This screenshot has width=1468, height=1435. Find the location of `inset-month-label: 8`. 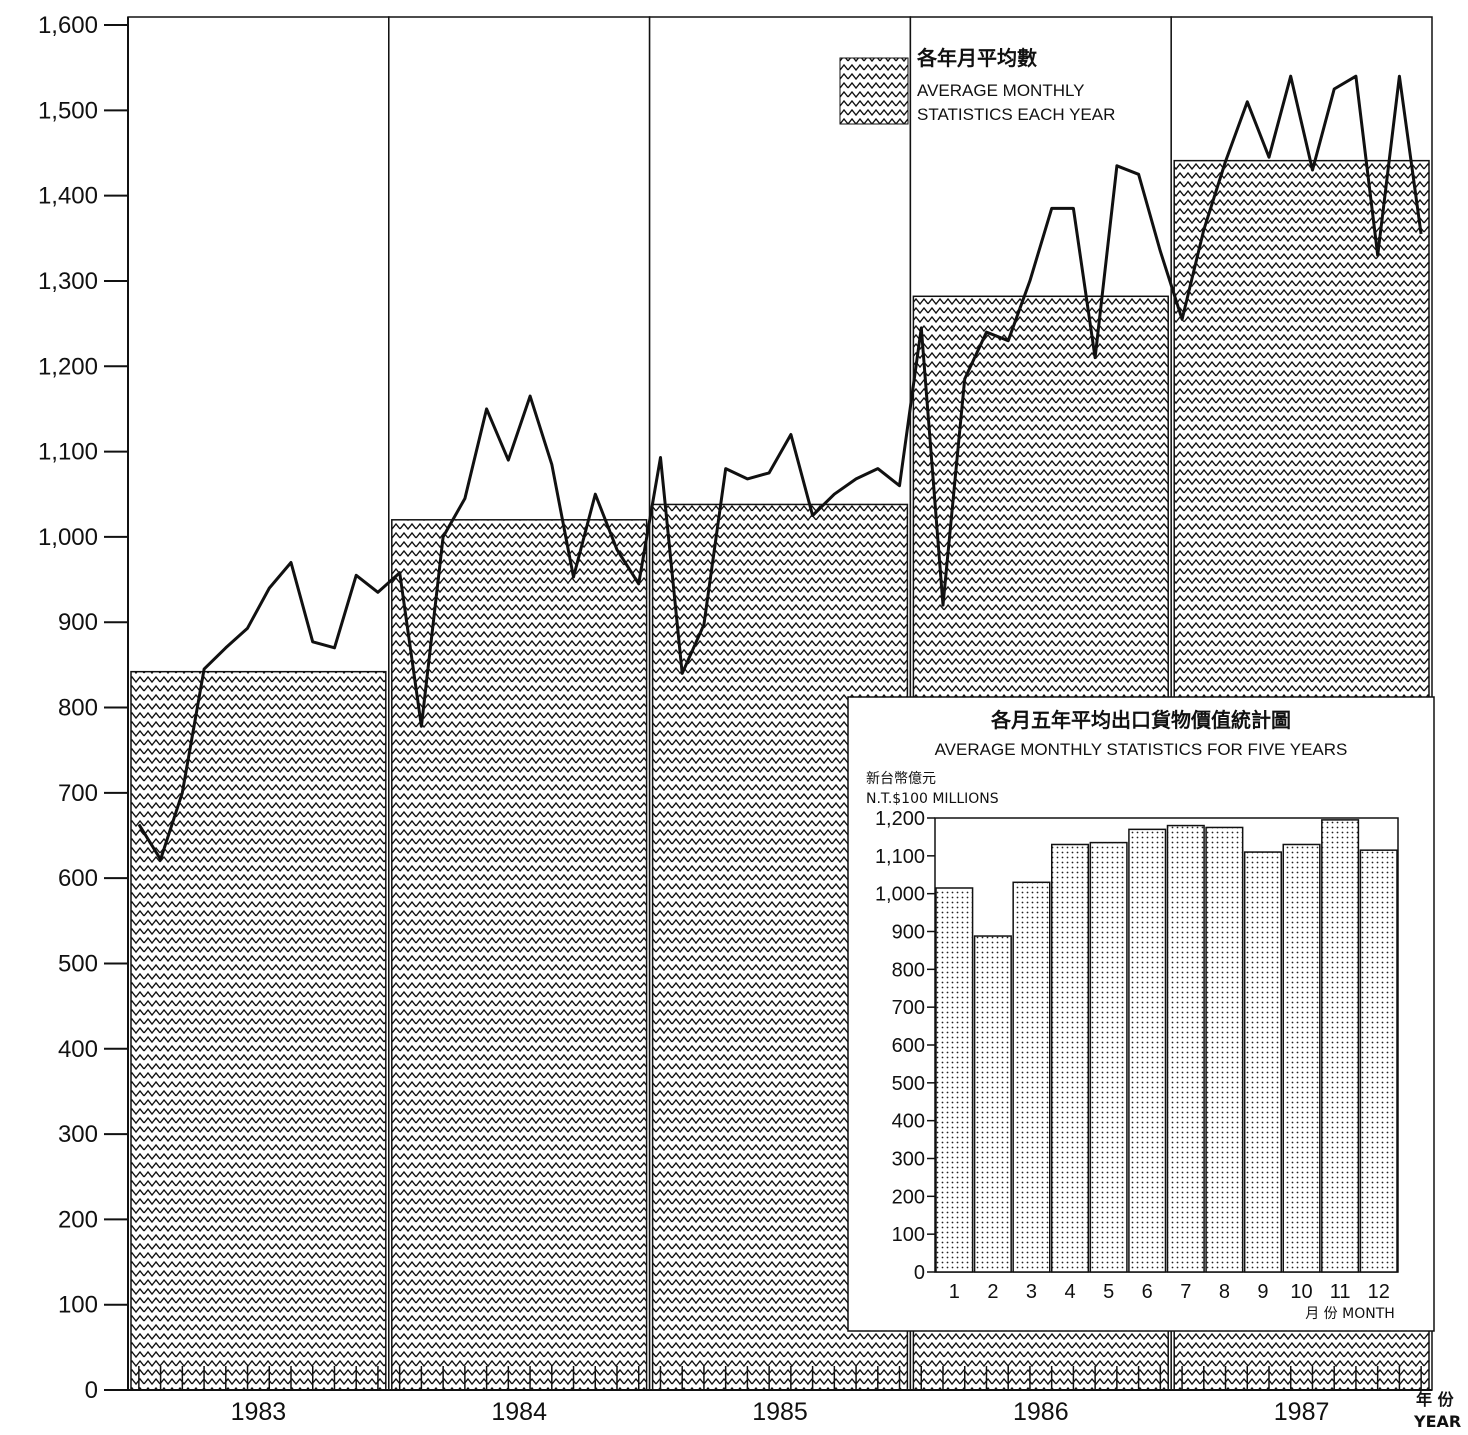

inset-month-label: 8 is located at coordinates (1224, 1292).